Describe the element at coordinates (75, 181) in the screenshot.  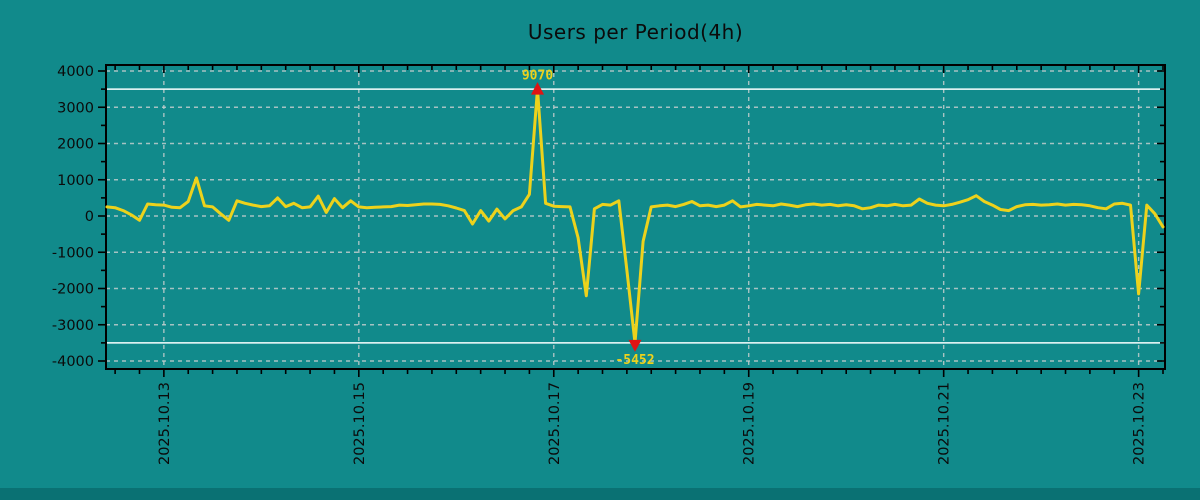
I see `y-tick-label: 1000` at that location.